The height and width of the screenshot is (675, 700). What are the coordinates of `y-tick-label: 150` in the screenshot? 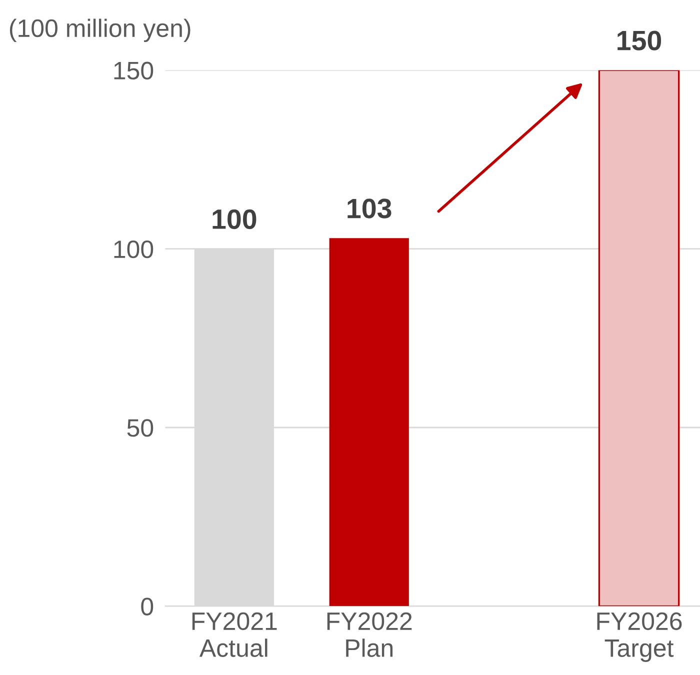 It's located at (134, 71).